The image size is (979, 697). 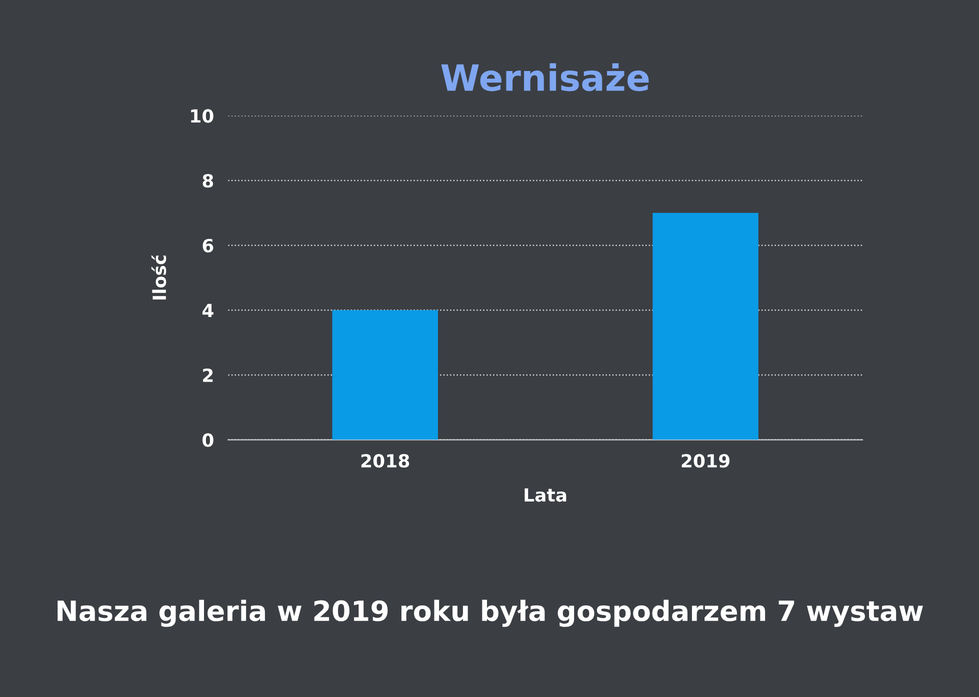 I want to click on y-tick-label: 6, so click(x=208, y=245).